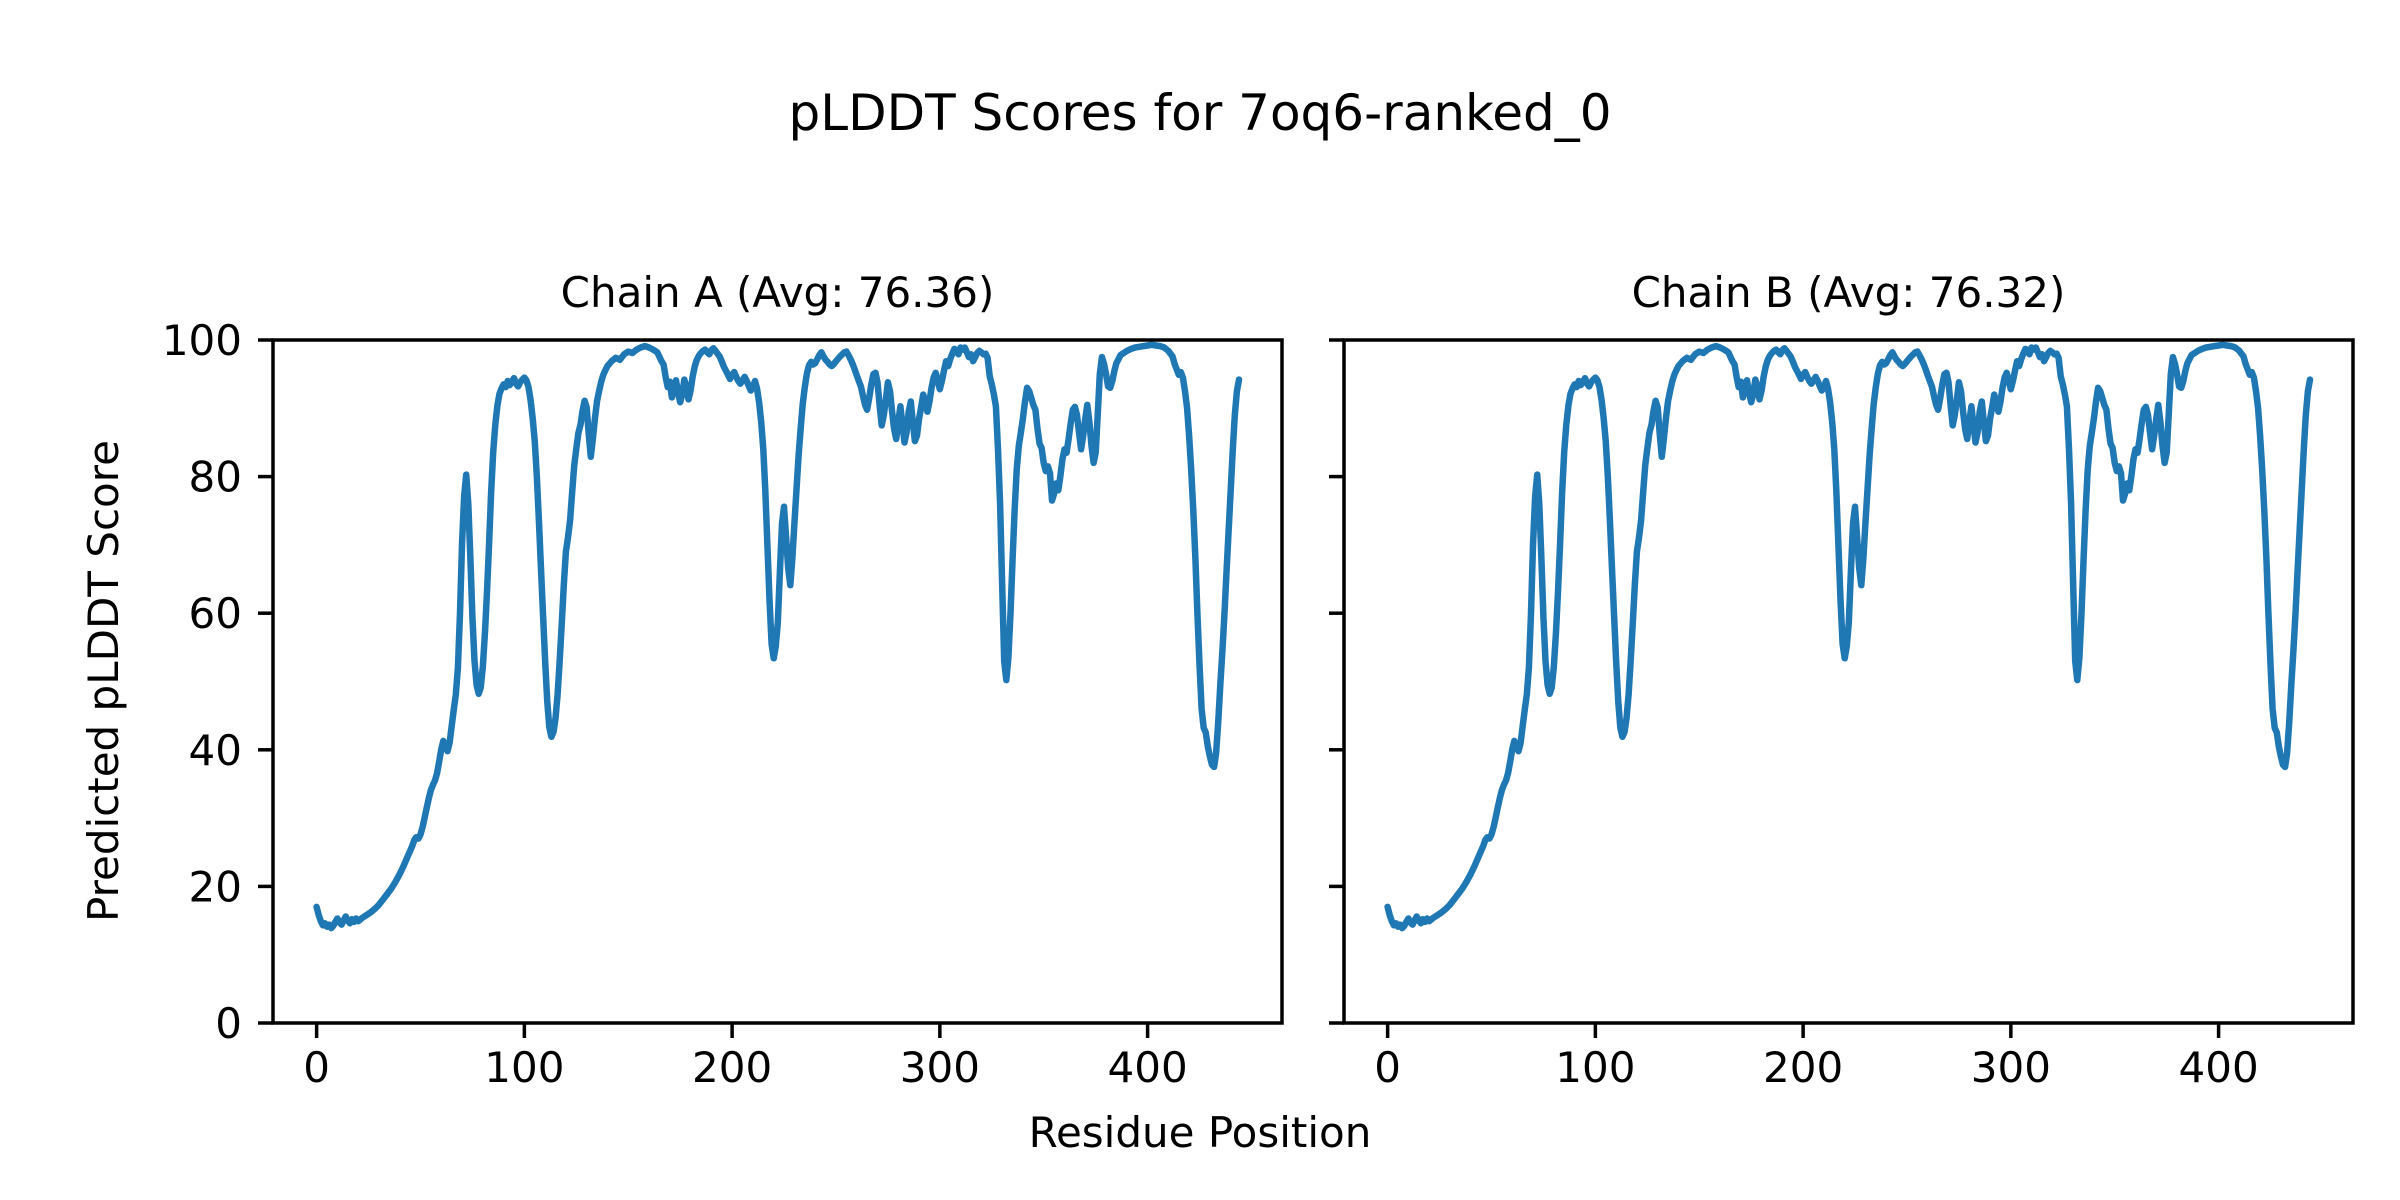 Image resolution: width=2400 pixels, height=1200 pixels. I want to click on y-tick-label: 60, so click(215, 613).